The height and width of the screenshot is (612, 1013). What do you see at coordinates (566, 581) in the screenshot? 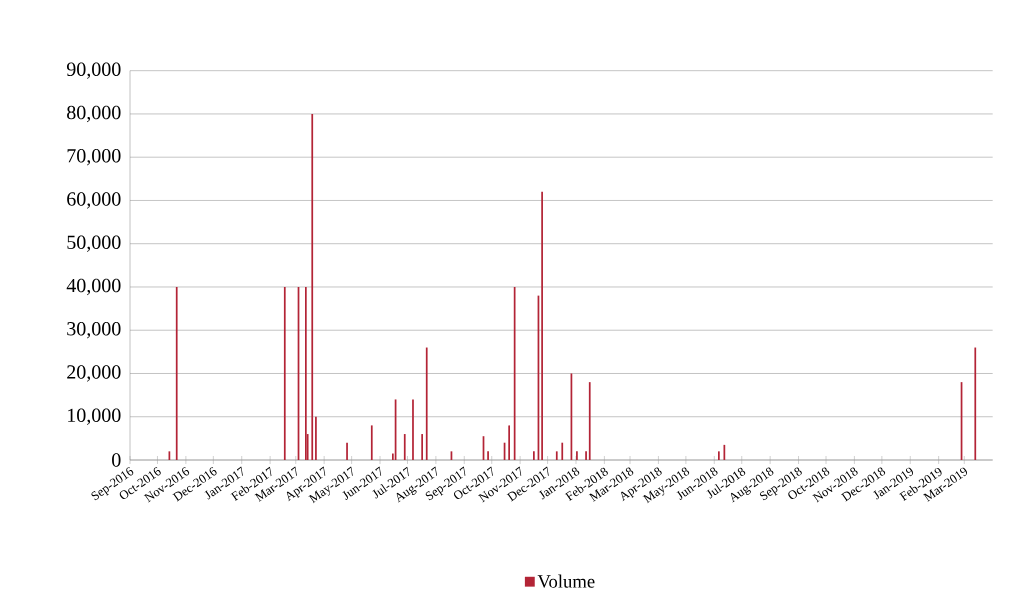
I see `legend-label: Volume` at bounding box center [566, 581].